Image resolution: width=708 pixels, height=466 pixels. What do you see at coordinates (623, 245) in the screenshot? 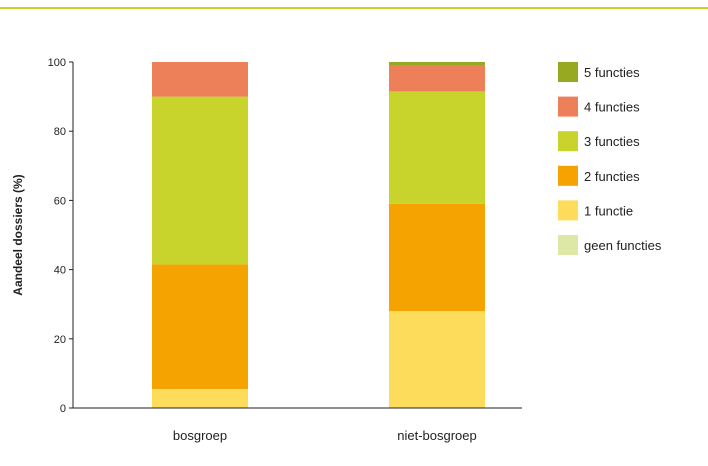
I see `legend-label: geen functies` at bounding box center [623, 245].